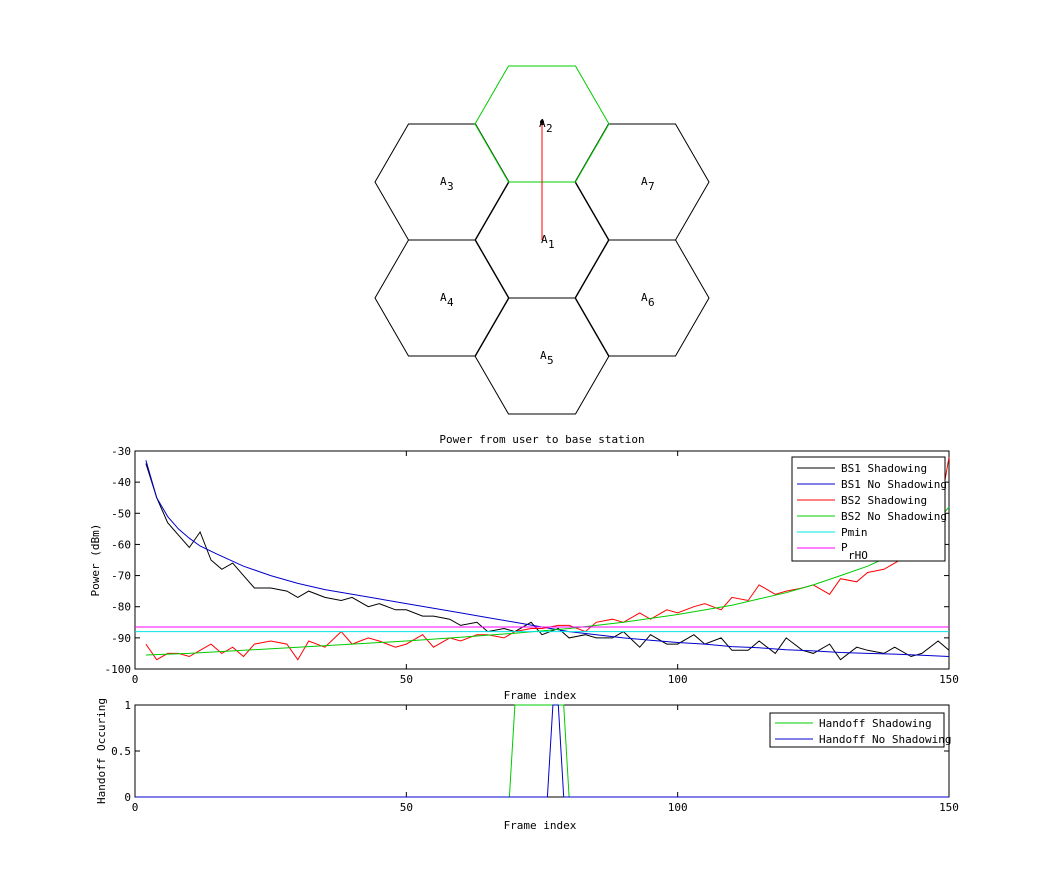 This screenshot has width=1049, height=895. Describe the element at coordinates (127, 797) in the screenshot. I see `handoff-ytick-label: 0` at that location.